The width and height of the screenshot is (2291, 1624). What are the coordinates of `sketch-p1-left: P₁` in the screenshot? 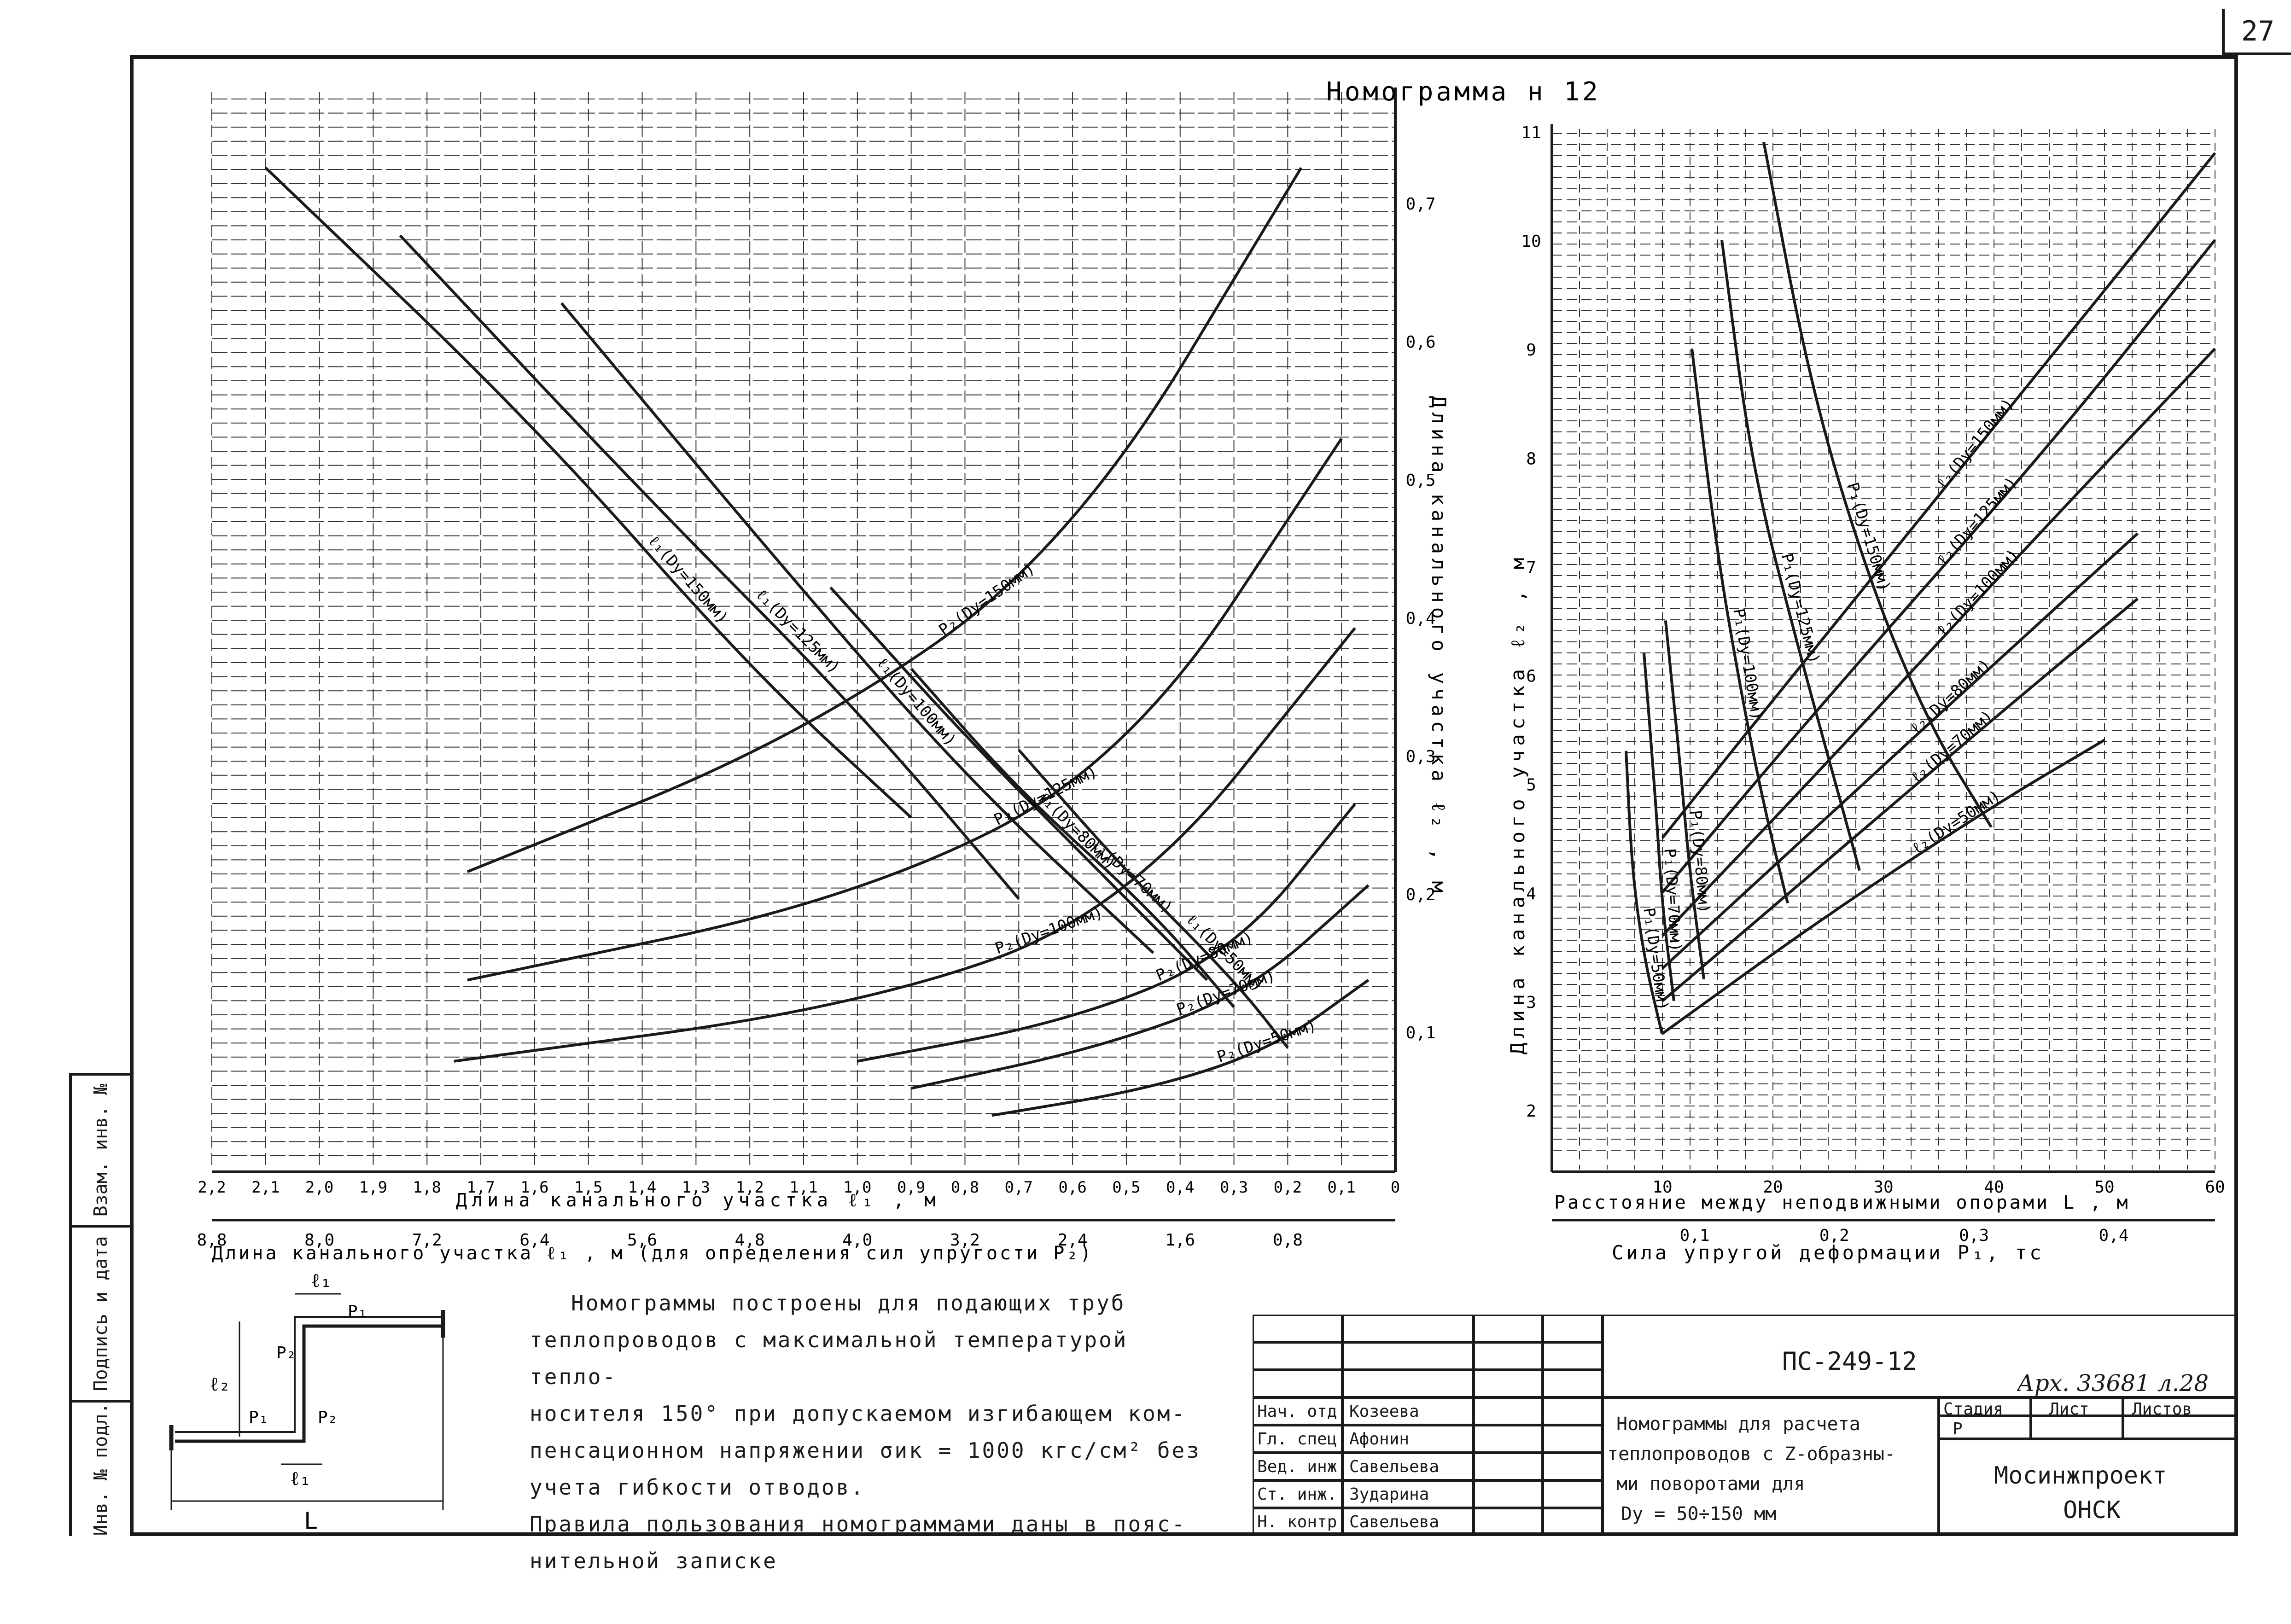 It's located at (258, 1418).